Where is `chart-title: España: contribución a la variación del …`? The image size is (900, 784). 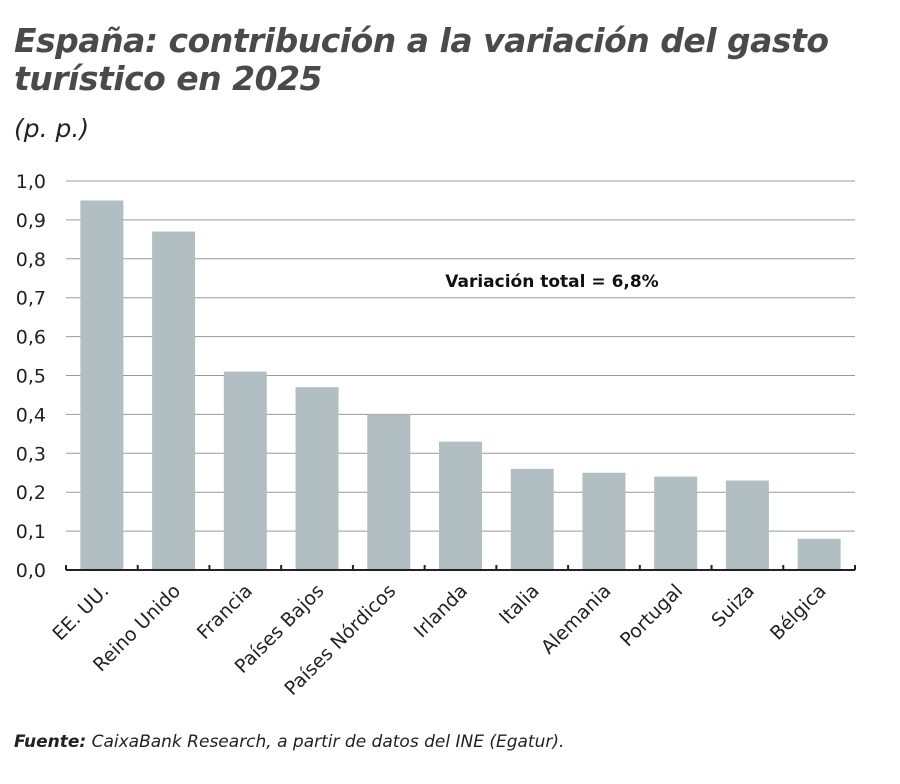 chart-title: España: contribución a la variación del … is located at coordinates (421, 59).